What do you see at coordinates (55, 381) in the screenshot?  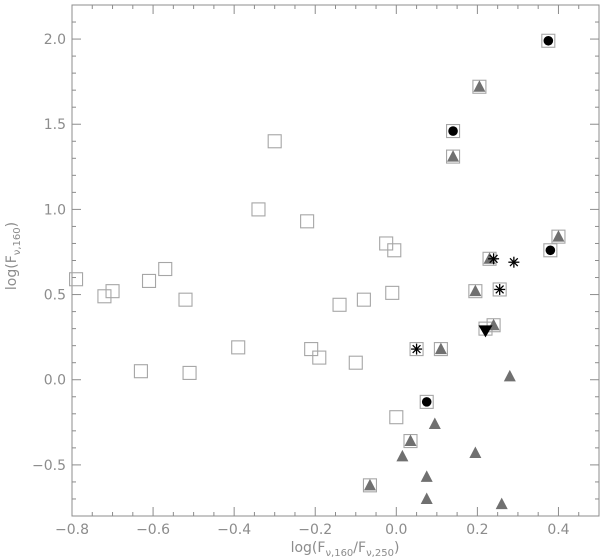 I see `y-tick-label: 0.0` at bounding box center [55, 381].